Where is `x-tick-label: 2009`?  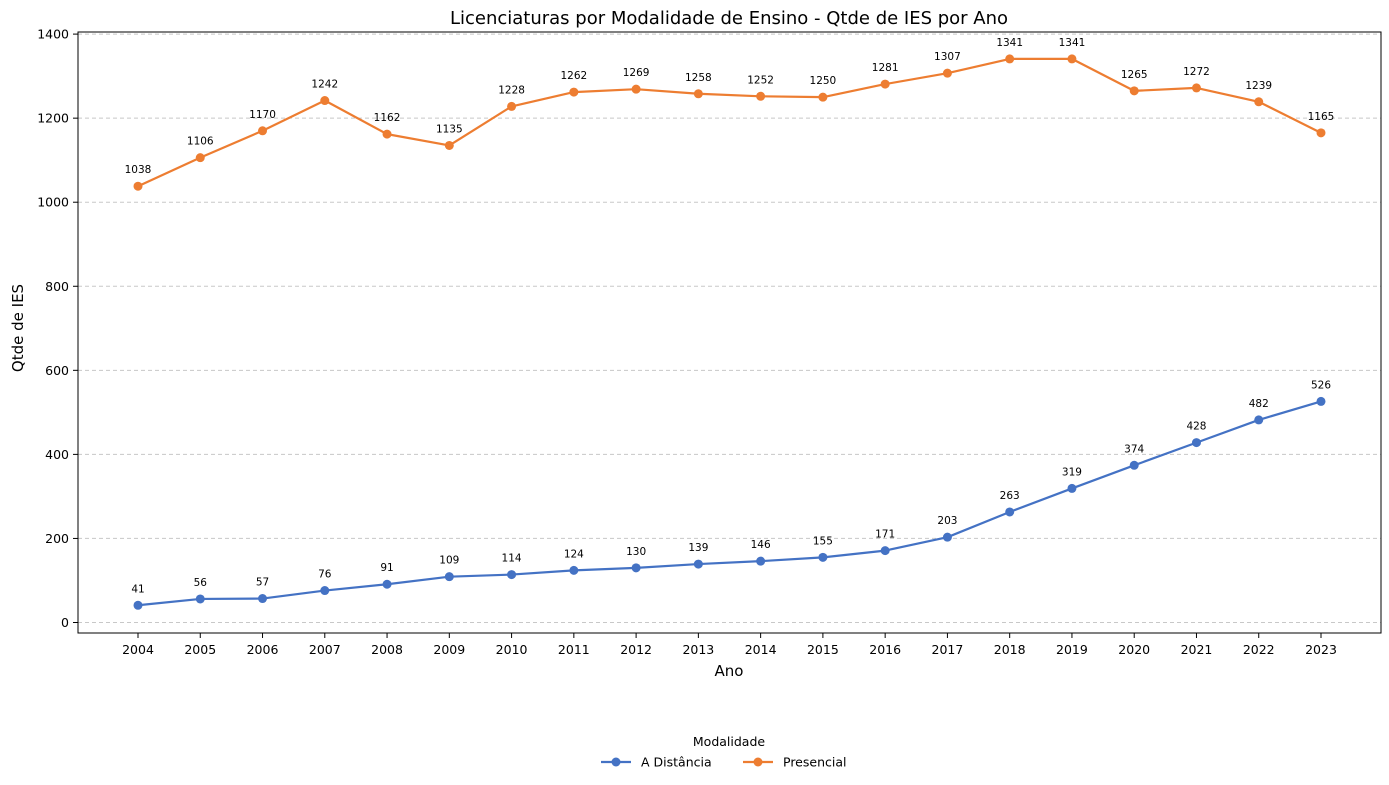 x-tick-label: 2009 is located at coordinates (449, 649).